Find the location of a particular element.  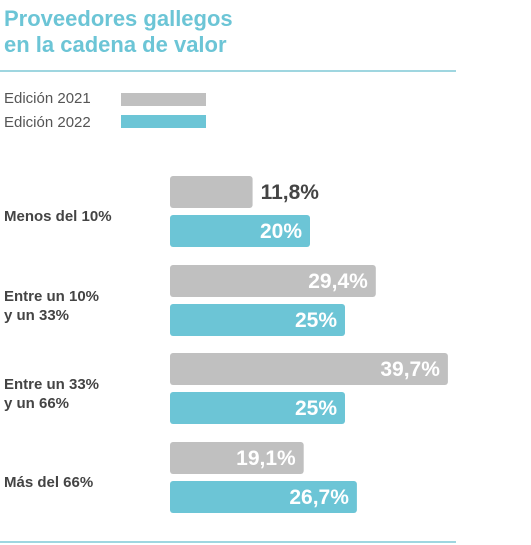

category-label-menos-10: Menos del 10% is located at coordinates (58, 216).